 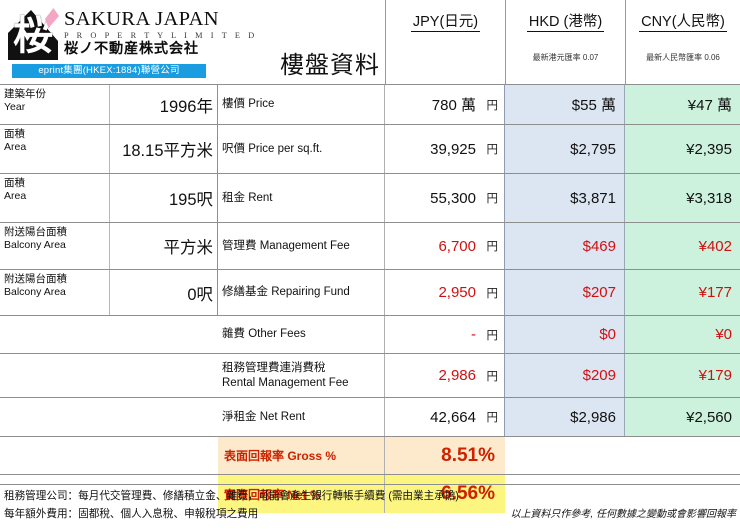 What do you see at coordinates (285, 382) in the screenshot?
I see `finance-item-label-en: Rental Management Fee` at bounding box center [285, 382].